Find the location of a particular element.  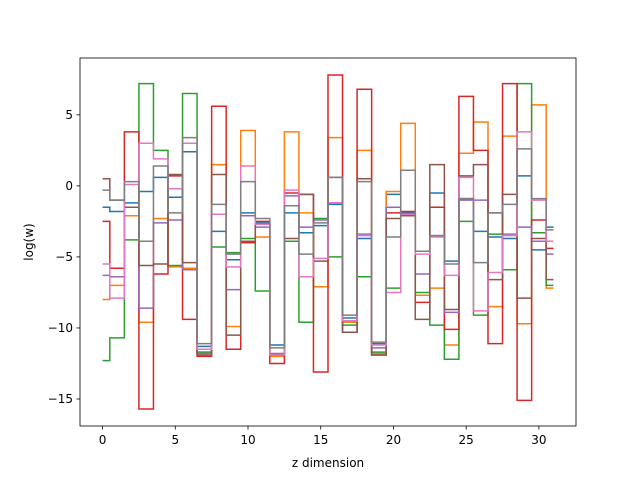

y-tick-label: −10 is located at coordinates (60, 328).